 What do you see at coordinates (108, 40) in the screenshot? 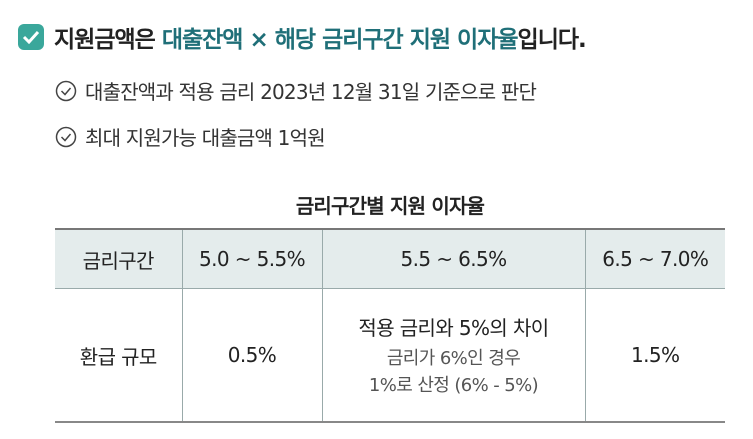
I see `heading-text: 지원금액은` at bounding box center [108, 40].